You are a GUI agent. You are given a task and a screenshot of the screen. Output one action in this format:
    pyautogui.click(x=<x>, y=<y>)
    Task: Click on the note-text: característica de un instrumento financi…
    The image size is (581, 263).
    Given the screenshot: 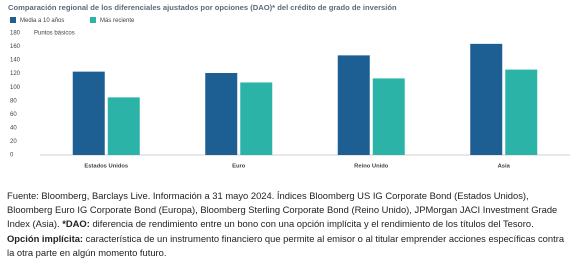 What is the action you would take?
    pyautogui.click(x=286, y=245)
    